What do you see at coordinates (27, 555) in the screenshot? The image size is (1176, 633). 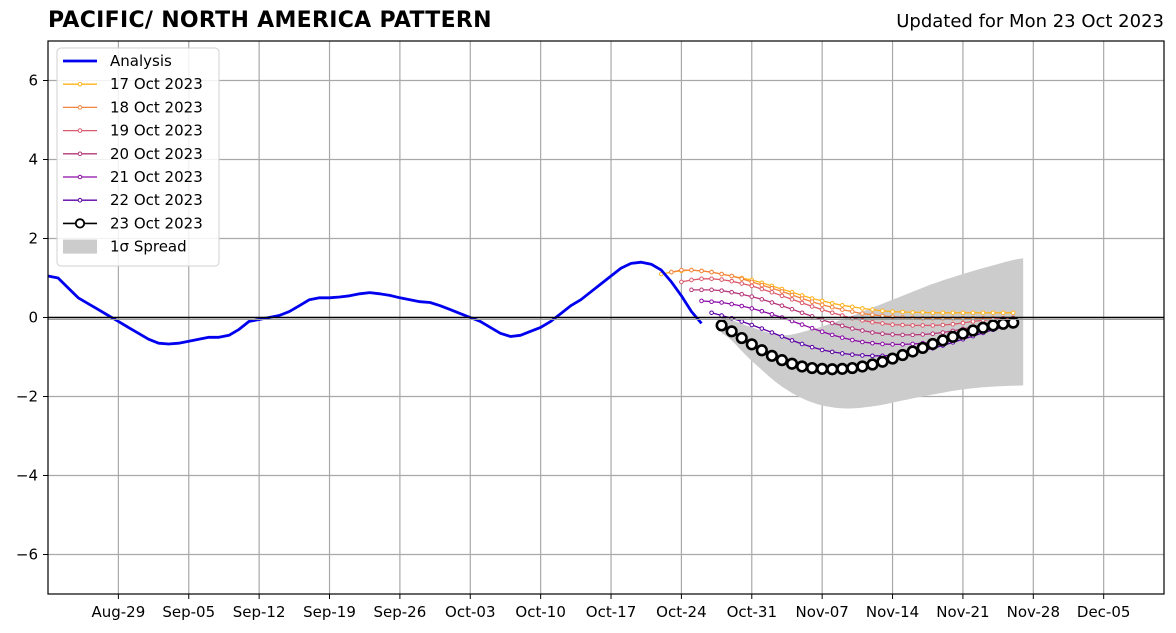 I see `y-tick-label: −6` at bounding box center [27, 555].